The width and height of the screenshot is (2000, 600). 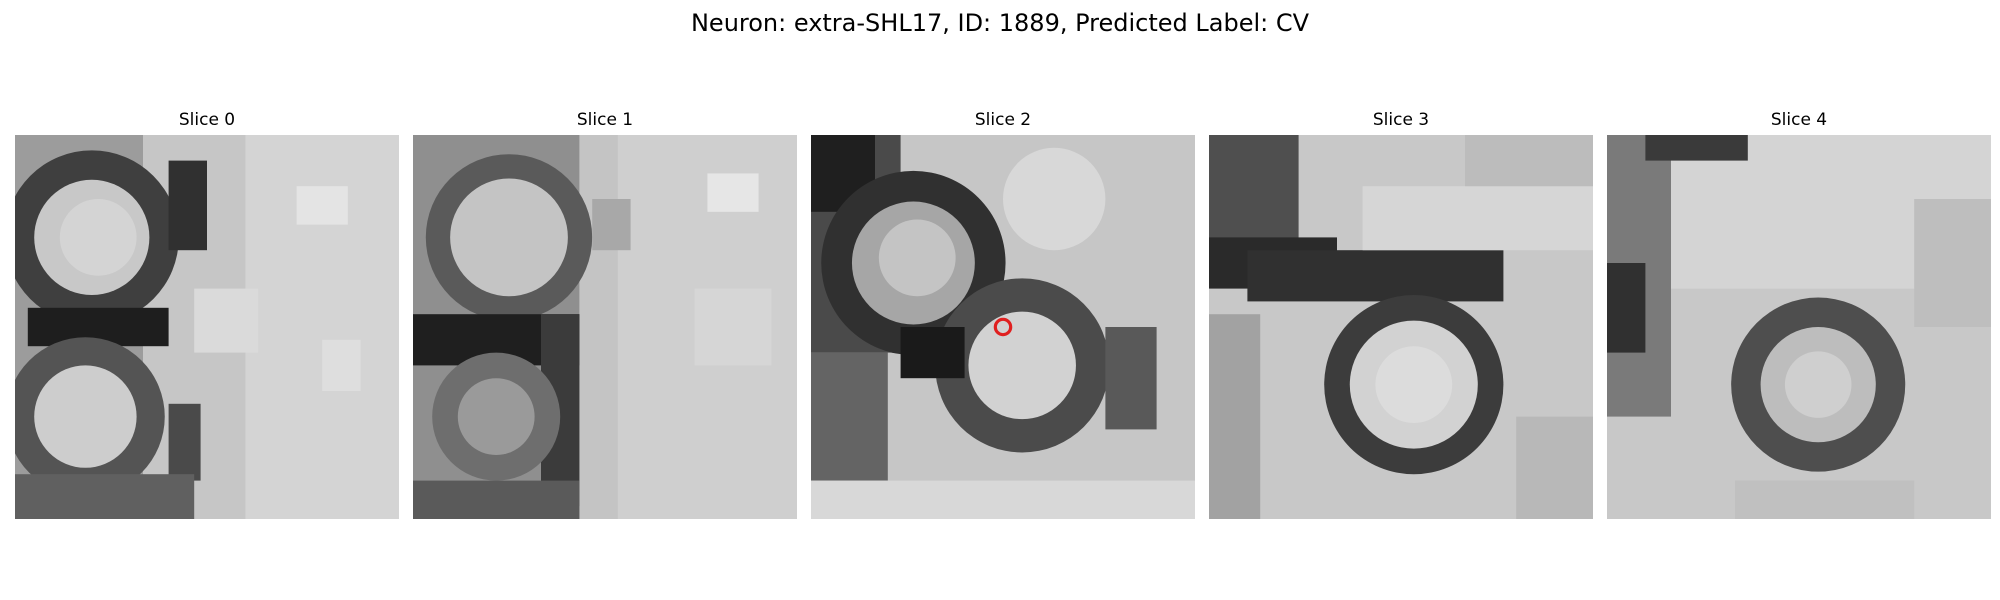 I want to click on em-slice-4-picture, so click(x=1799, y=327).